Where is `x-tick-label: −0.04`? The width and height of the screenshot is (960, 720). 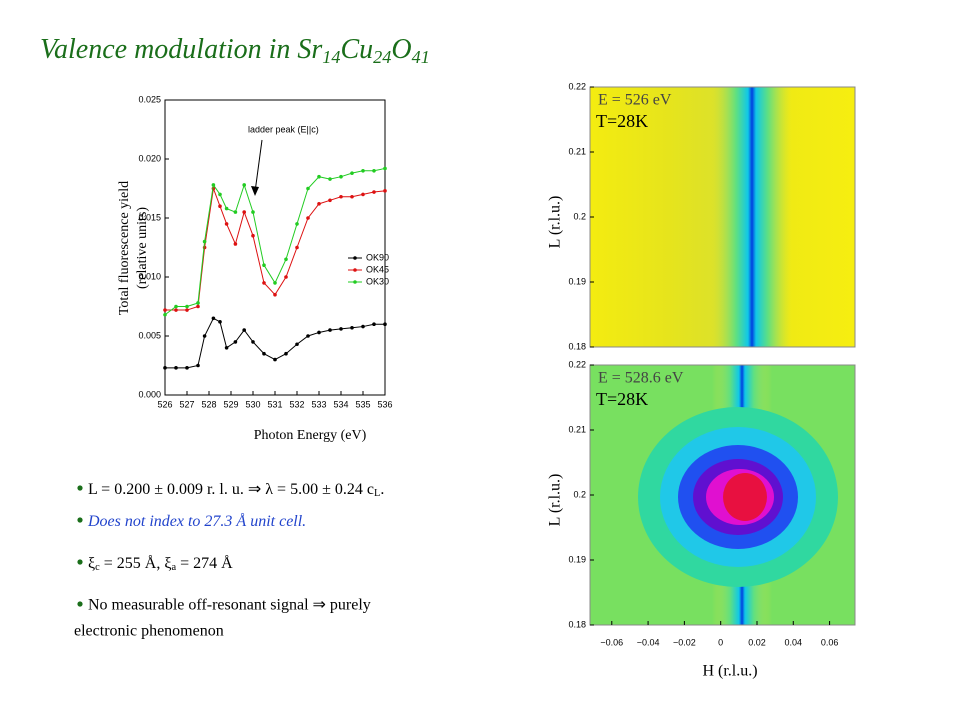 x-tick-label: −0.04 is located at coordinates (648, 642).